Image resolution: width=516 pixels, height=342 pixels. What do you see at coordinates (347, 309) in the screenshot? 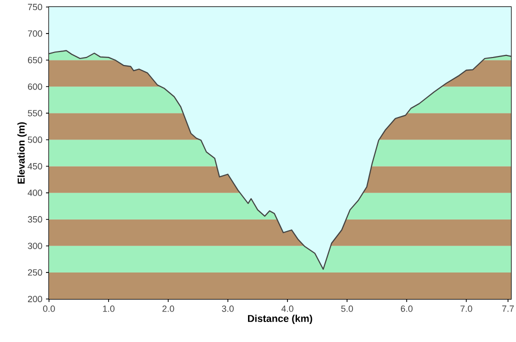
I see `x-tick-label: 5.0` at bounding box center [347, 309].